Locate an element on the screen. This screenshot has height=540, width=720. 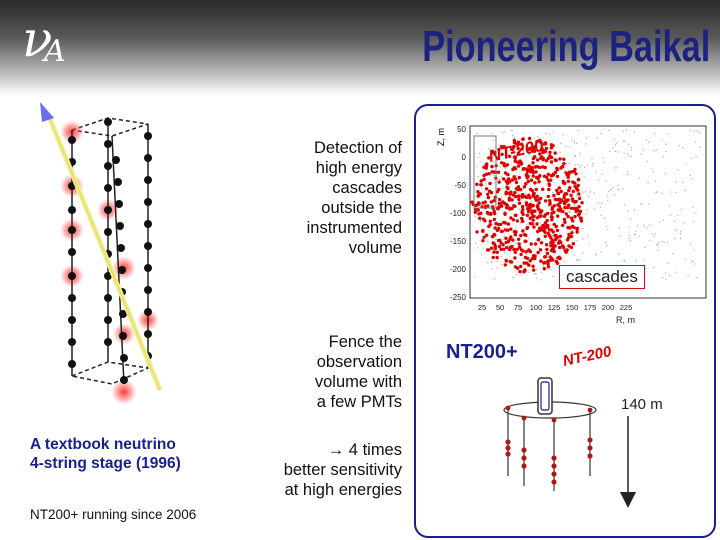
svg-text: 200 is located at coordinates (608, 307).